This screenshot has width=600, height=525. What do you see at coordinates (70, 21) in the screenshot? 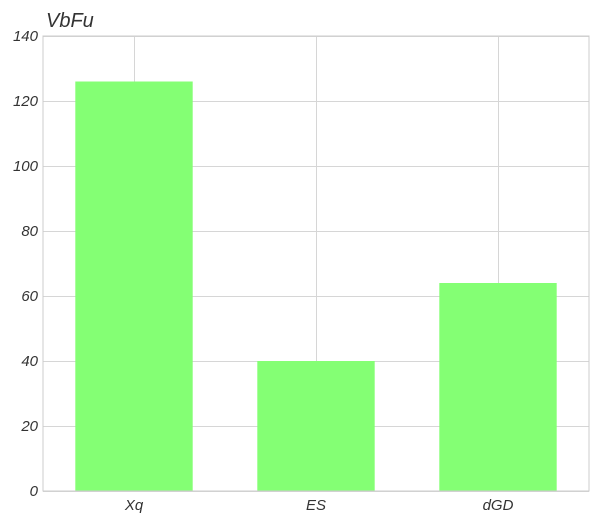
I see `chart-title: VbFu` at bounding box center [70, 21].